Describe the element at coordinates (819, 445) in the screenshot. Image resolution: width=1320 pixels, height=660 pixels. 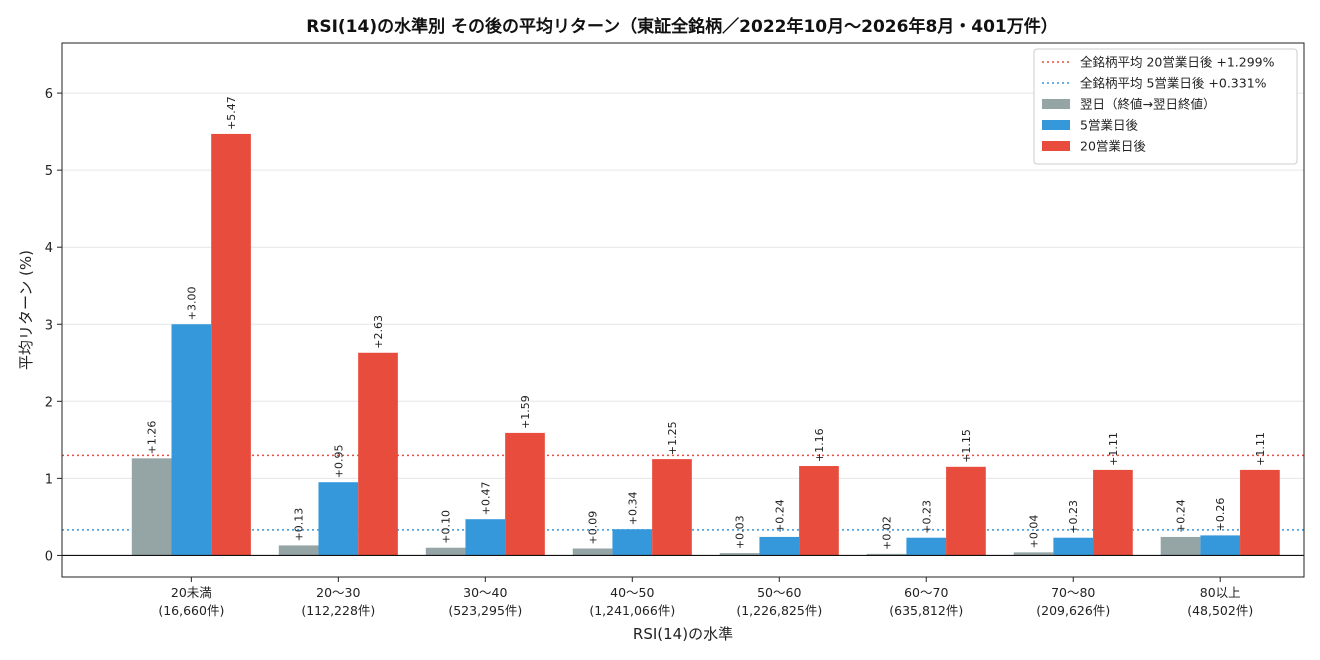
I see `bar-value-label: +1.16` at that location.